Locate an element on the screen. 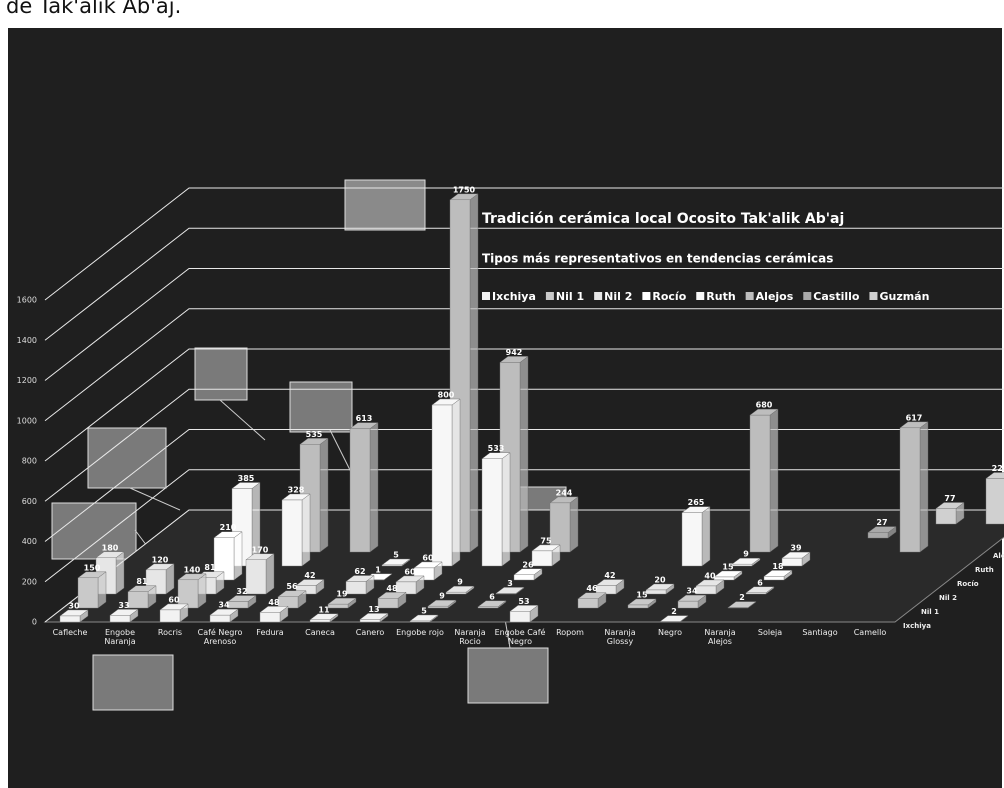 Image resolution: width=1004 pixels, height=788 pixels. value-label: 5 is located at coordinates (396, 554).